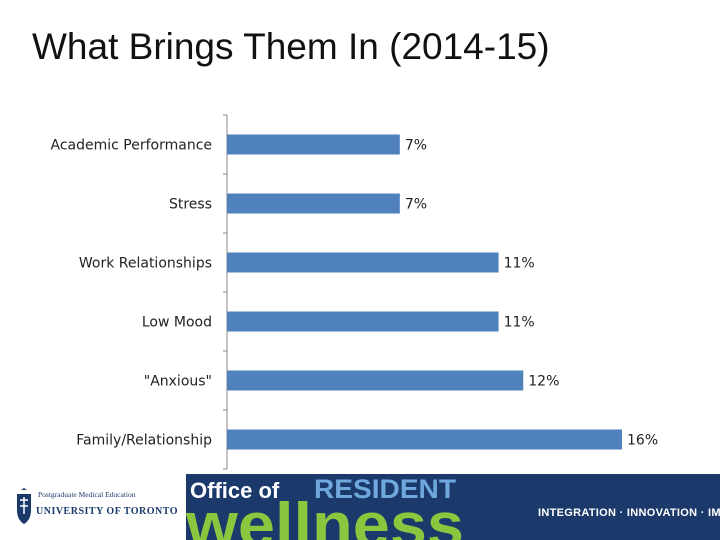 The image size is (720, 540). Describe the element at coordinates (543, 382) in the screenshot. I see `value-label: 12%` at that location.